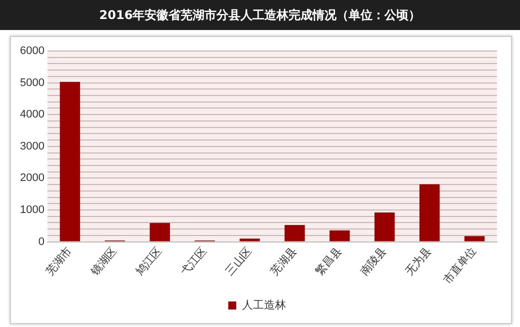 The image size is (520, 327). I want to click on x-tick-label: 弋江区, so click(194, 261).